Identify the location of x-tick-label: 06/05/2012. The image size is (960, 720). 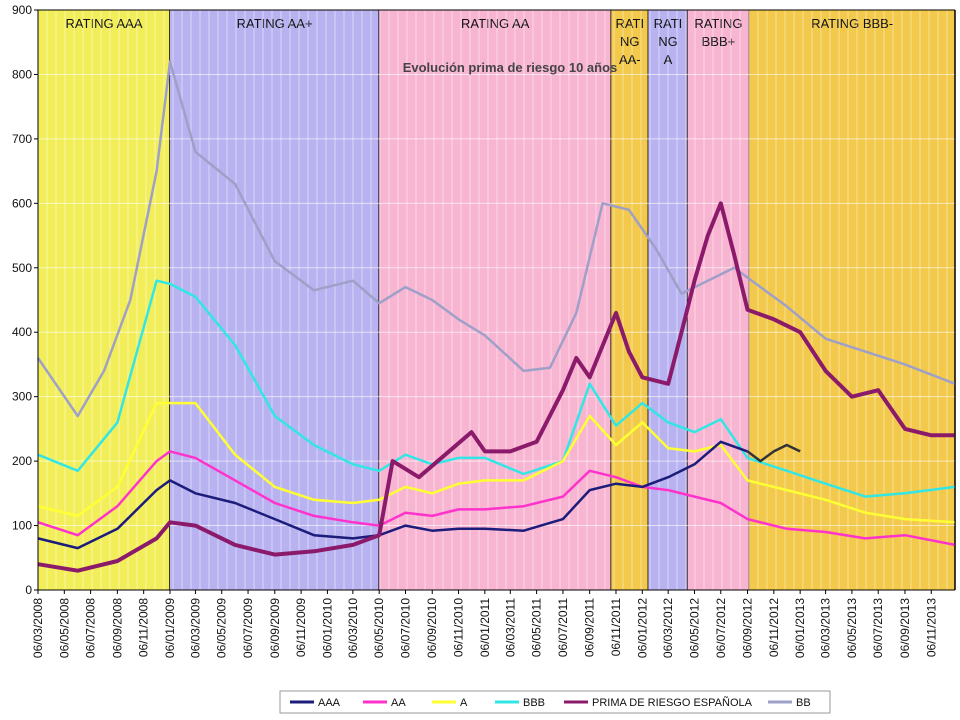
(695, 628).